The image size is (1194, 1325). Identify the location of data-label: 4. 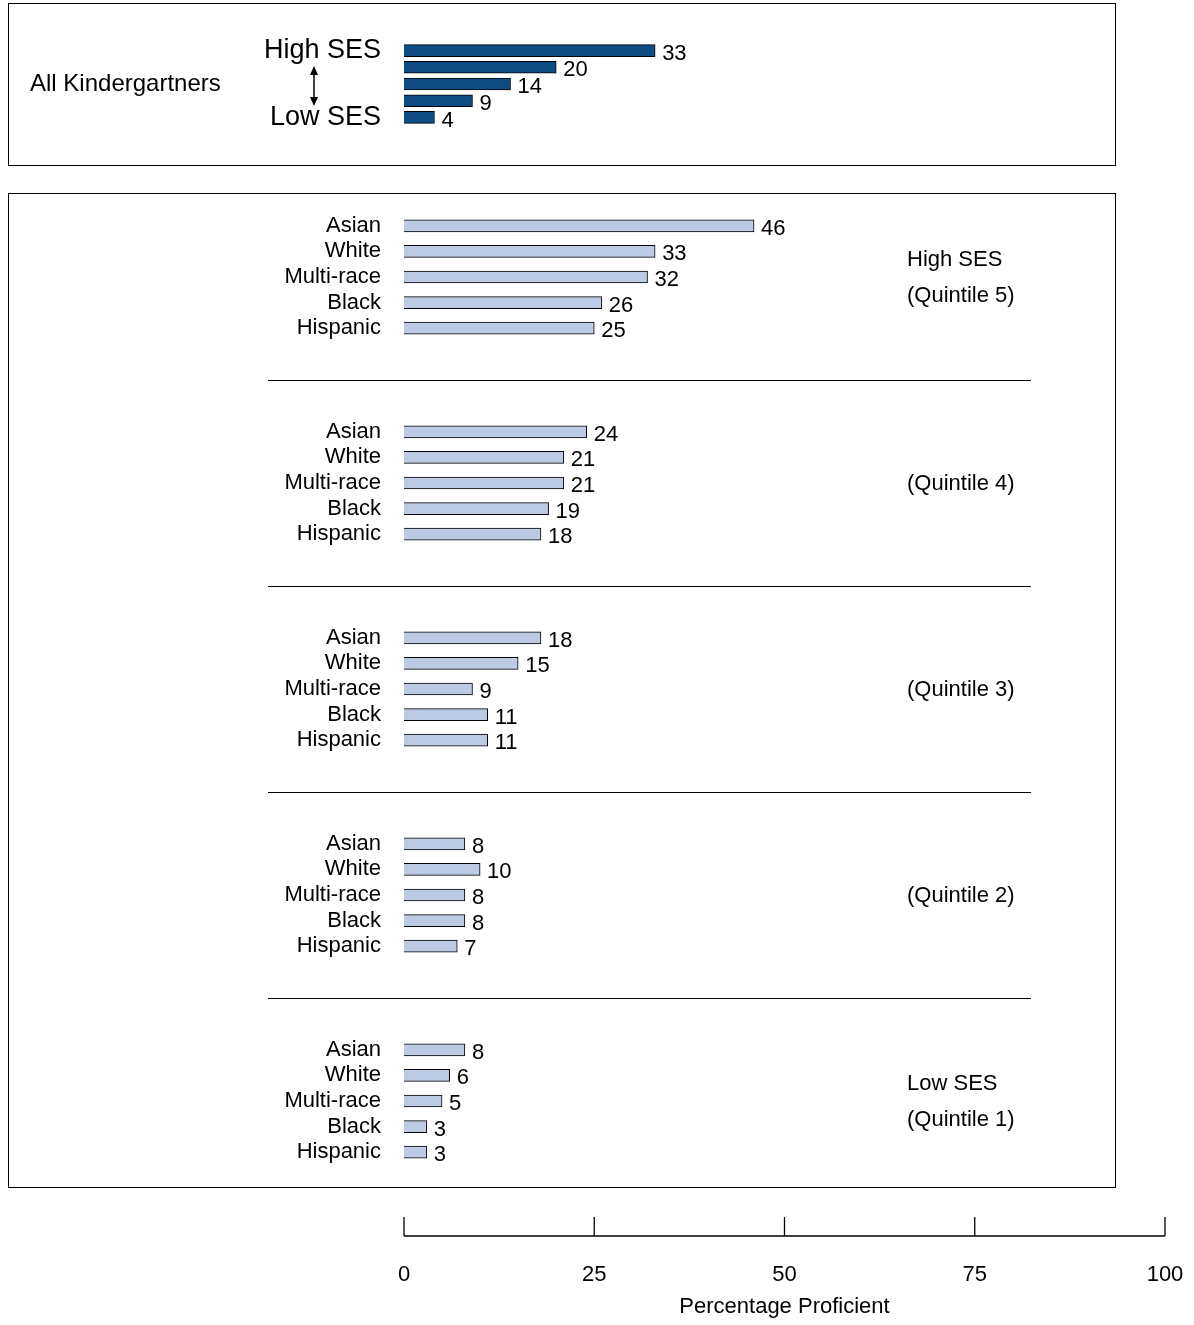
(447, 119).